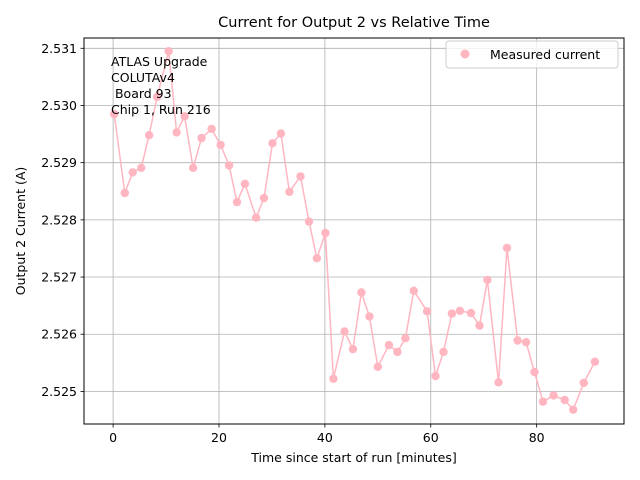 The height and width of the screenshot is (480, 640). I want to click on x-tick-label: 60, so click(431, 437).